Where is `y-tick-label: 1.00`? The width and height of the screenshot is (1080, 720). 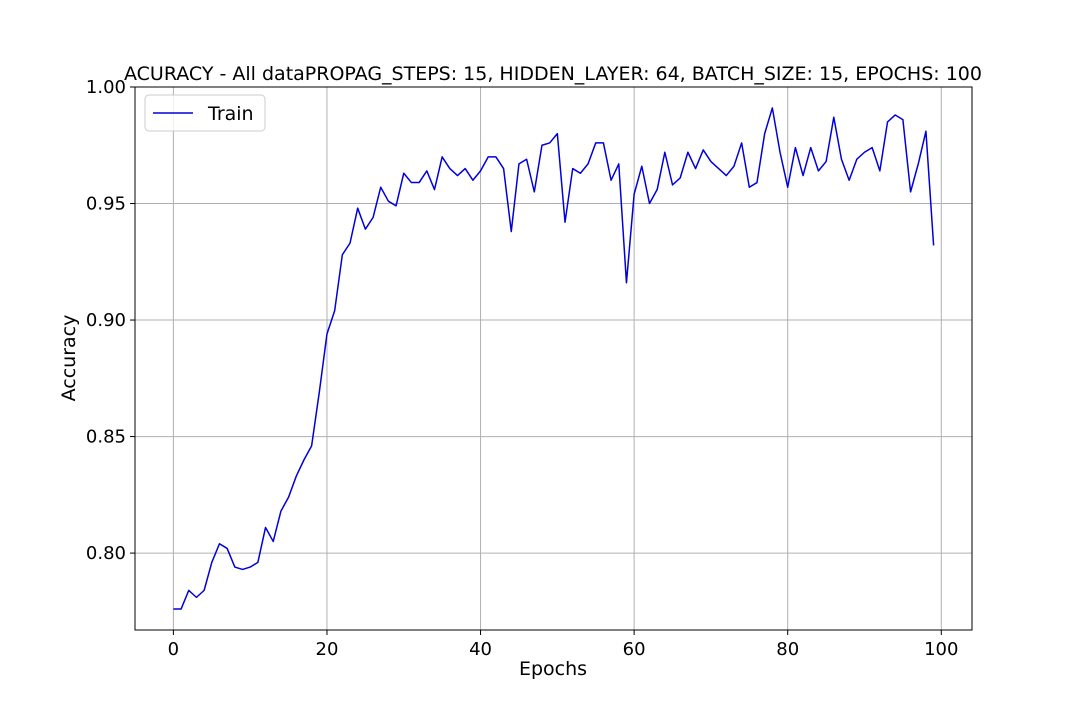
y-tick-label: 1.00 is located at coordinates (106, 87).